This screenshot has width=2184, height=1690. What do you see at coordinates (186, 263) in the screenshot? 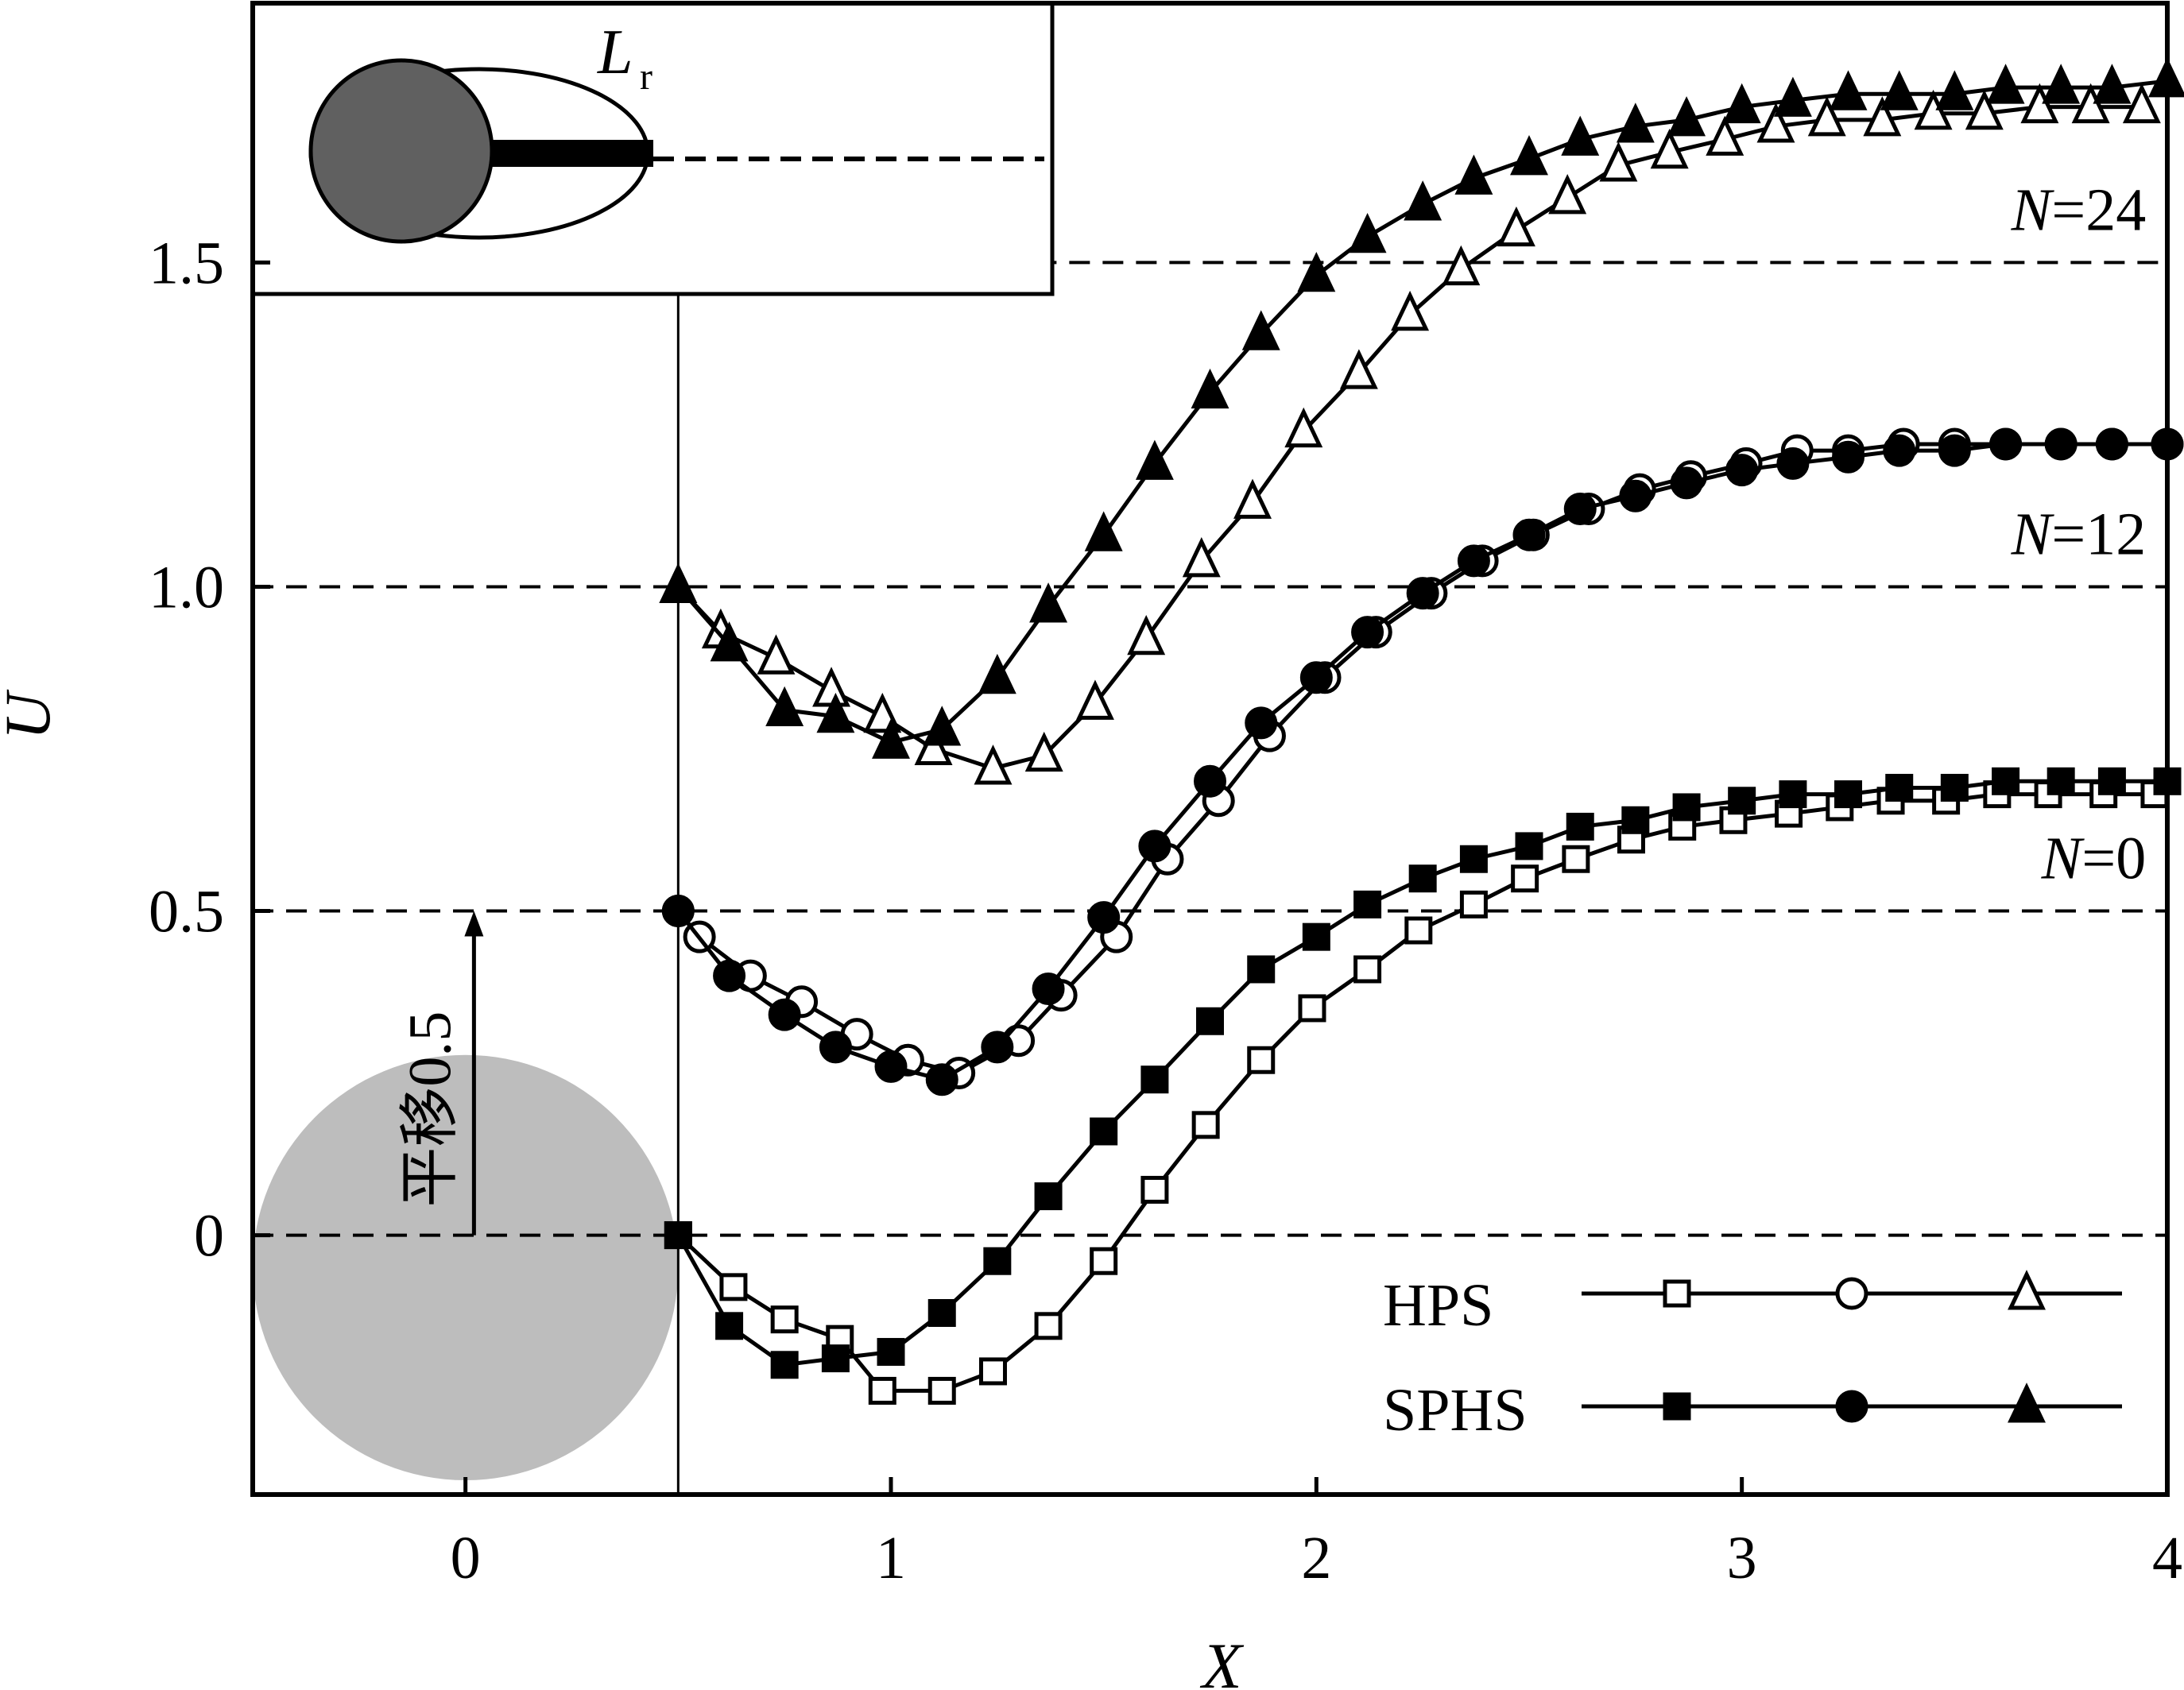
I see `y-tick-label-3: 1.5` at bounding box center [186, 263].